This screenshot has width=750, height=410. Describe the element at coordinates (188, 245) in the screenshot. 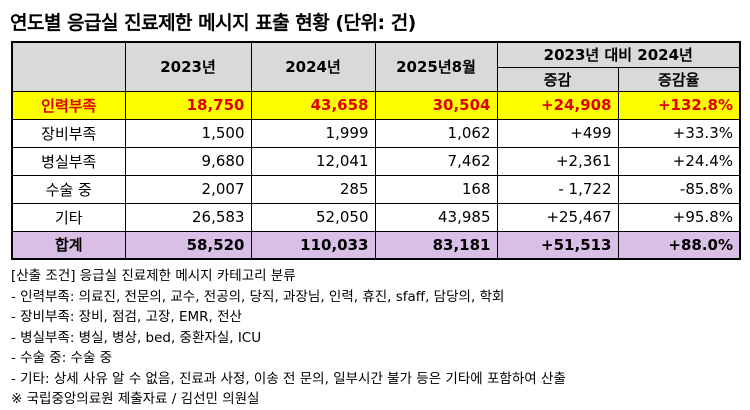

I see `cell-2023: 58,520` at that location.